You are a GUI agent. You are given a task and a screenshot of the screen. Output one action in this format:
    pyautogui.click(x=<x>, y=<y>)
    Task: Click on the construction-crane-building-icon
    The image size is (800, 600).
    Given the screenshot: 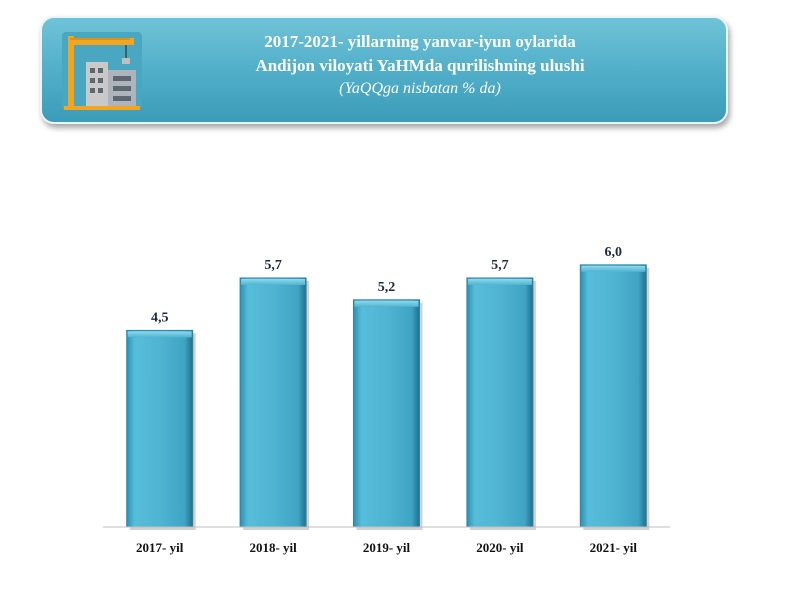 What is the action you would take?
    pyautogui.click(x=102, y=71)
    